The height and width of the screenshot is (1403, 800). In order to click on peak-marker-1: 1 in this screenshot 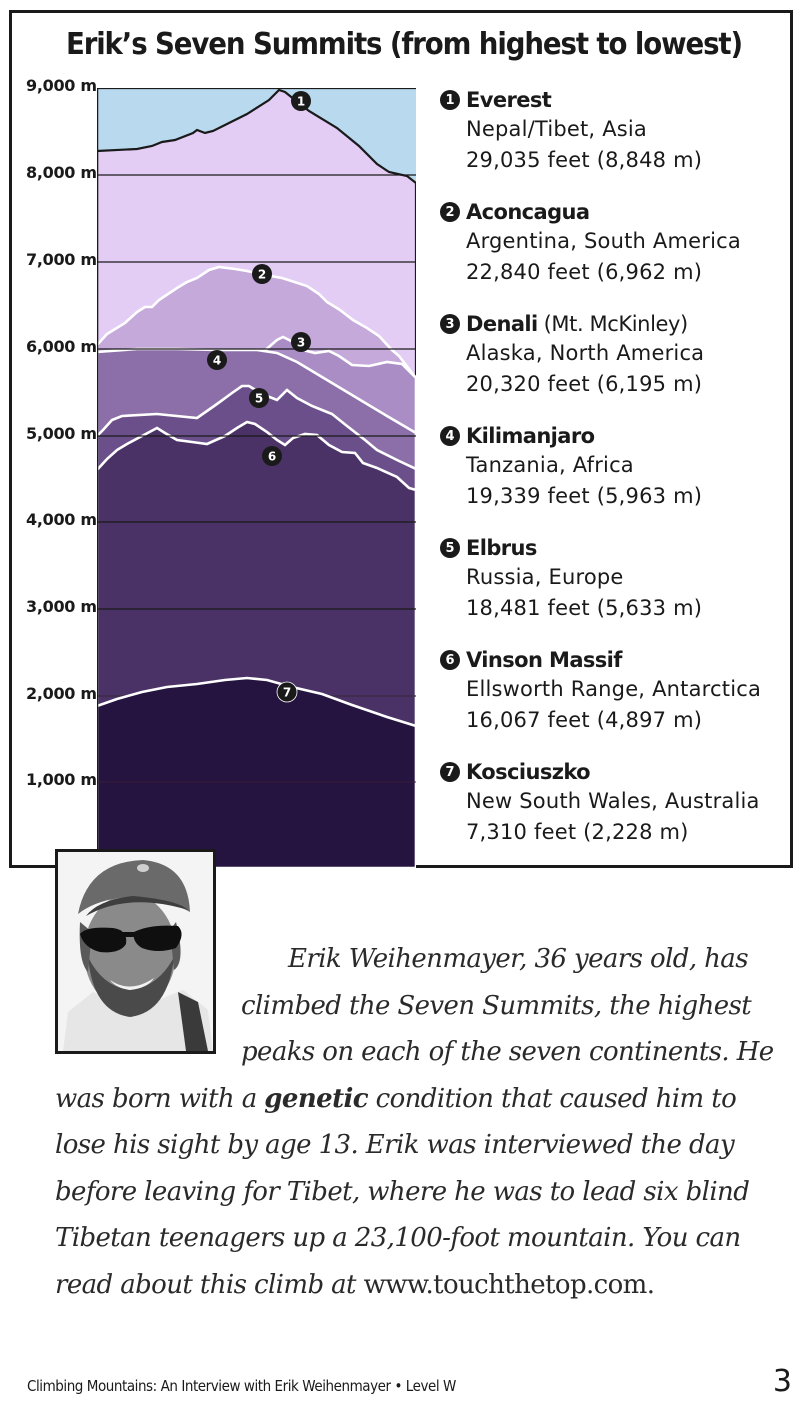, I will do `click(301, 101)`.